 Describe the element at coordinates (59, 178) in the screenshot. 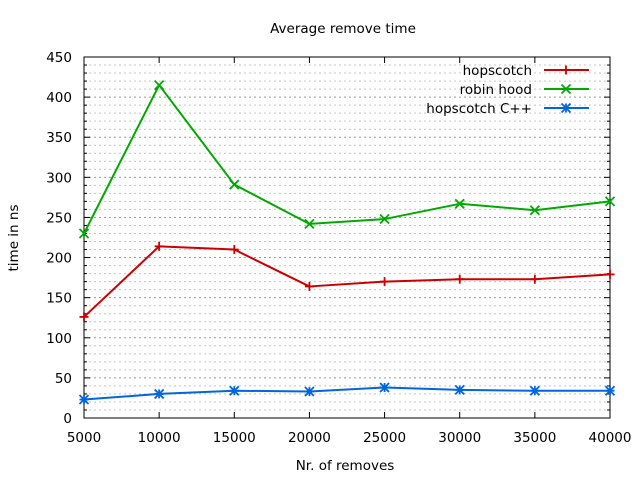

I see `y-tick-label: 300` at that location.